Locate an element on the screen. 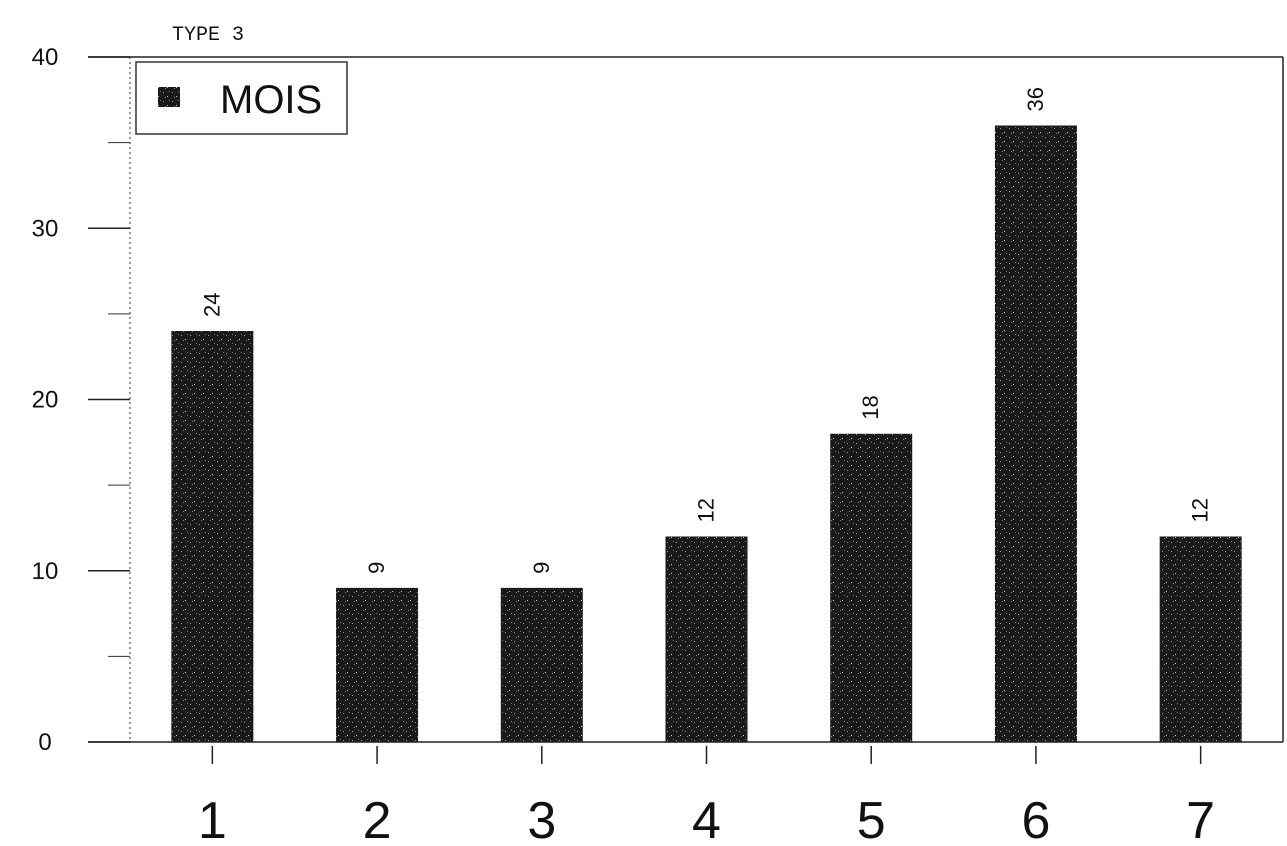 This screenshot has height=846, width=1287. y-tick-label: 20 is located at coordinates (45, 400).